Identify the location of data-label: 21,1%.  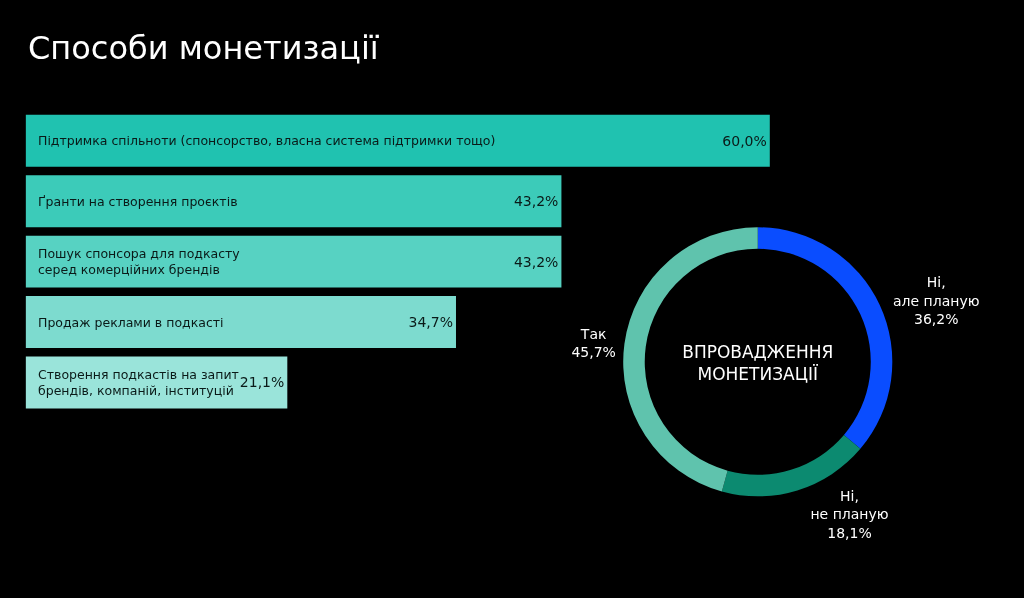
(262, 382).